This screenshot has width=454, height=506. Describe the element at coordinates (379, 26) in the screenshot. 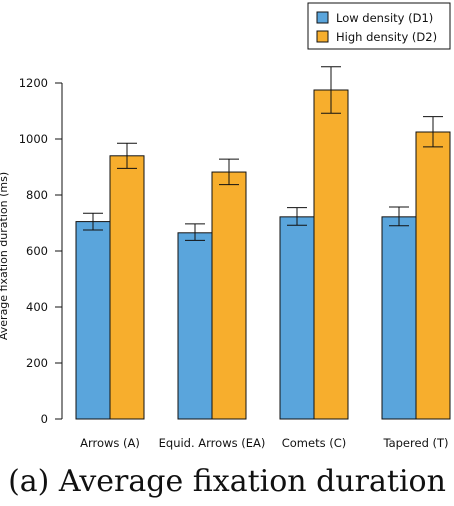

I see `legend-box` at that location.